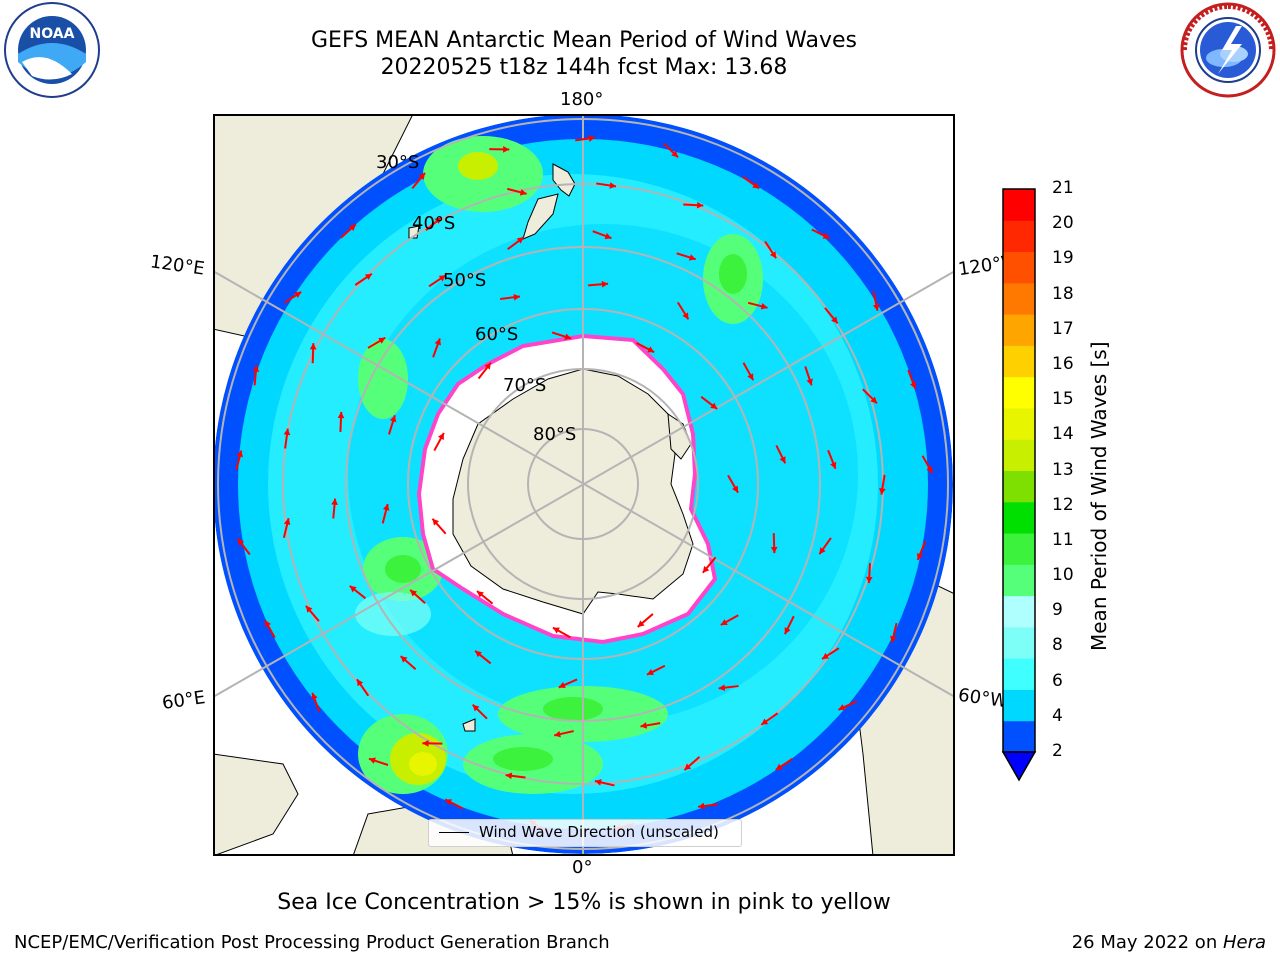 This screenshot has width=1280, height=960. What do you see at coordinates (1244, 942) in the screenshot?
I see `footer-host: Hera` at bounding box center [1244, 942].